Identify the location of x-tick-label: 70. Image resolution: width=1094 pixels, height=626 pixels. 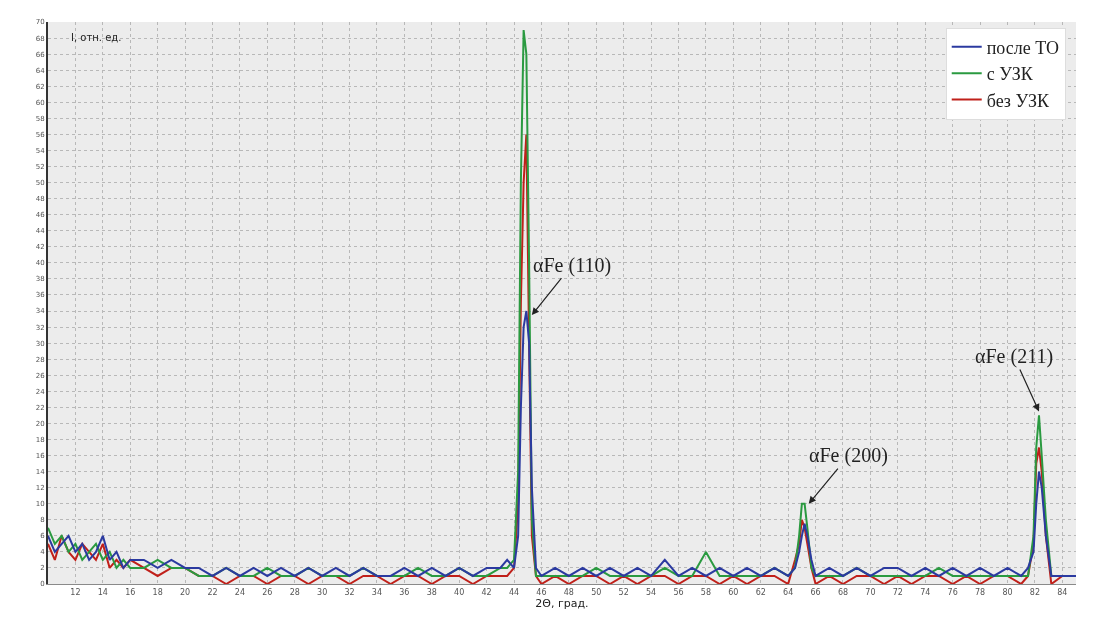
(870, 592).